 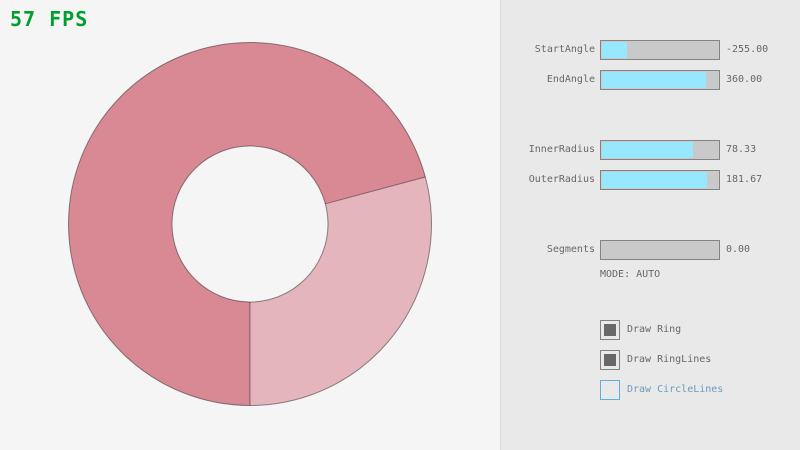 What do you see at coordinates (630, 274) in the screenshot?
I see `mode-label: MODE: AUTO` at bounding box center [630, 274].